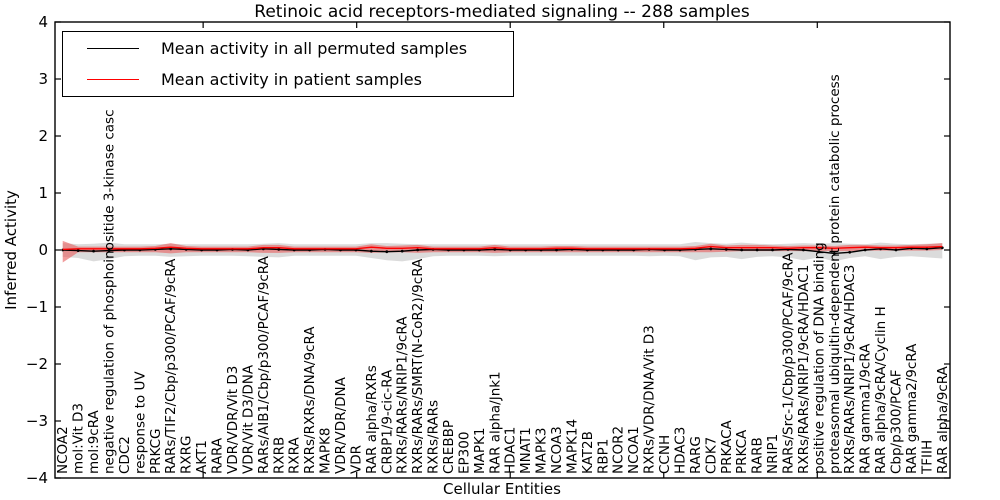 This screenshot has width=1000, height=500. I want to click on svg-text: −4, so click(37, 478).